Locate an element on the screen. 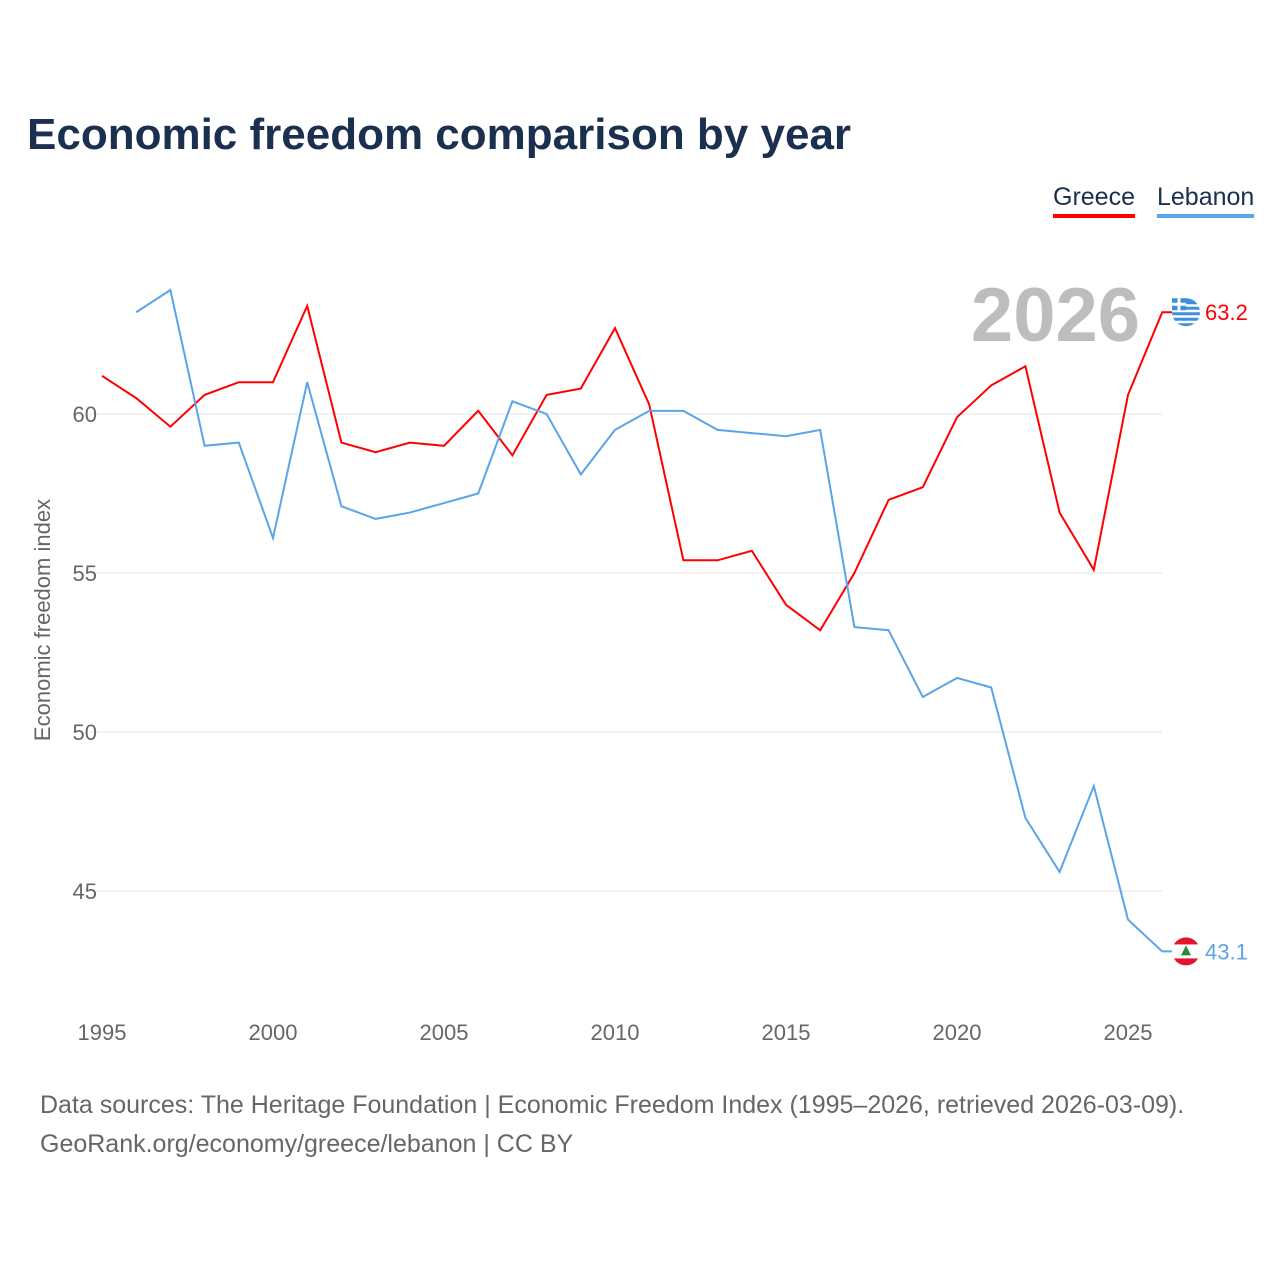 The height and width of the screenshot is (1280, 1280). x-tick-label: 2020 is located at coordinates (957, 1032).